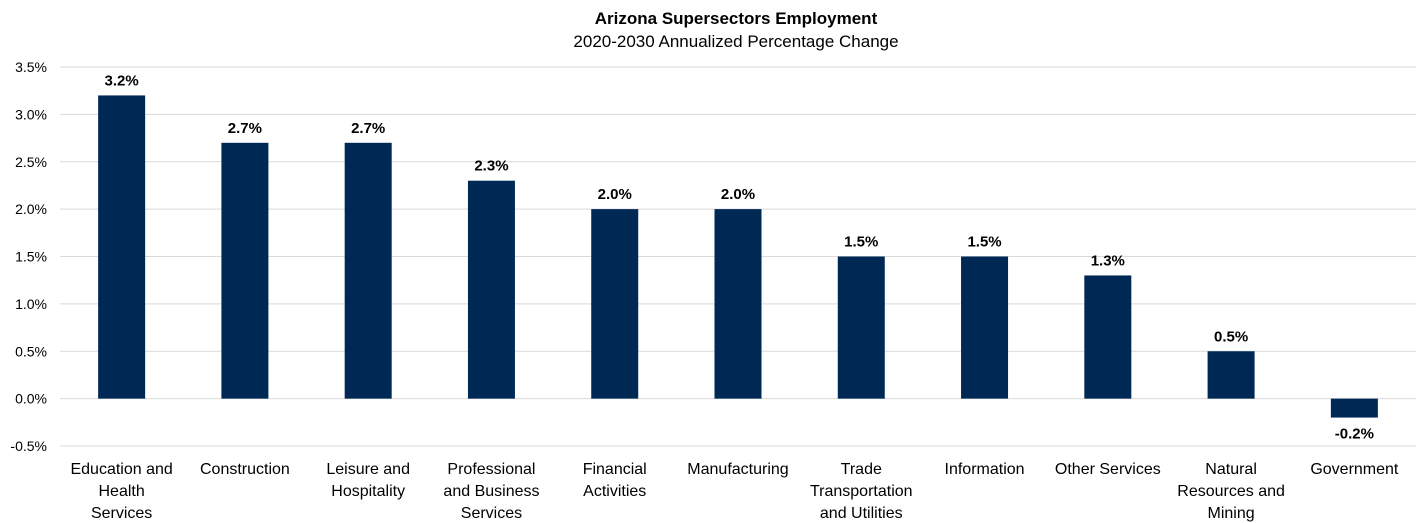 The image size is (1422, 523). I want to click on y-tick-label: 0.5%, so click(31, 351).